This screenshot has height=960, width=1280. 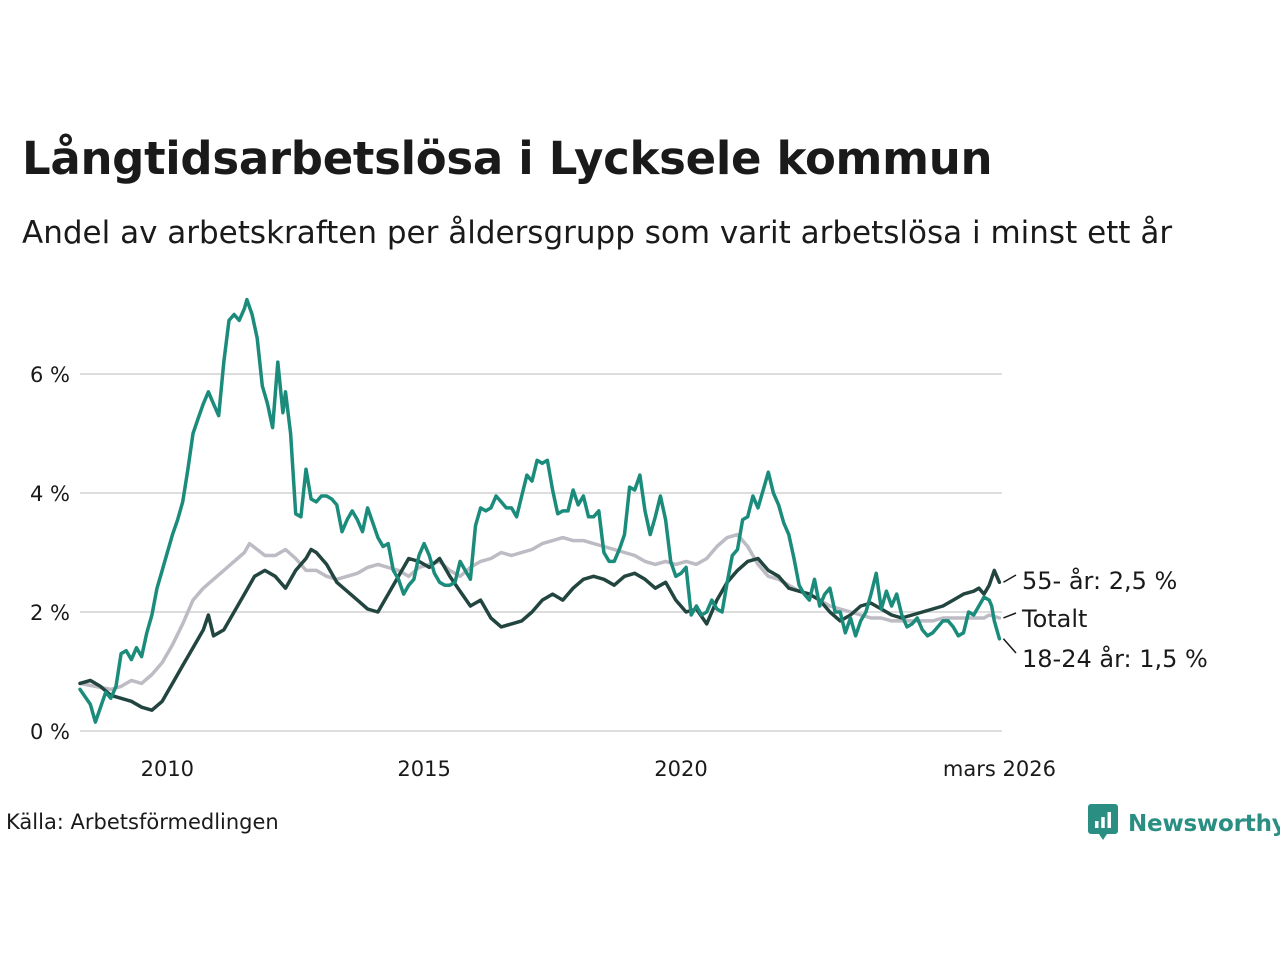 I want to click on y-tick-label: 0 %, so click(x=50, y=732).